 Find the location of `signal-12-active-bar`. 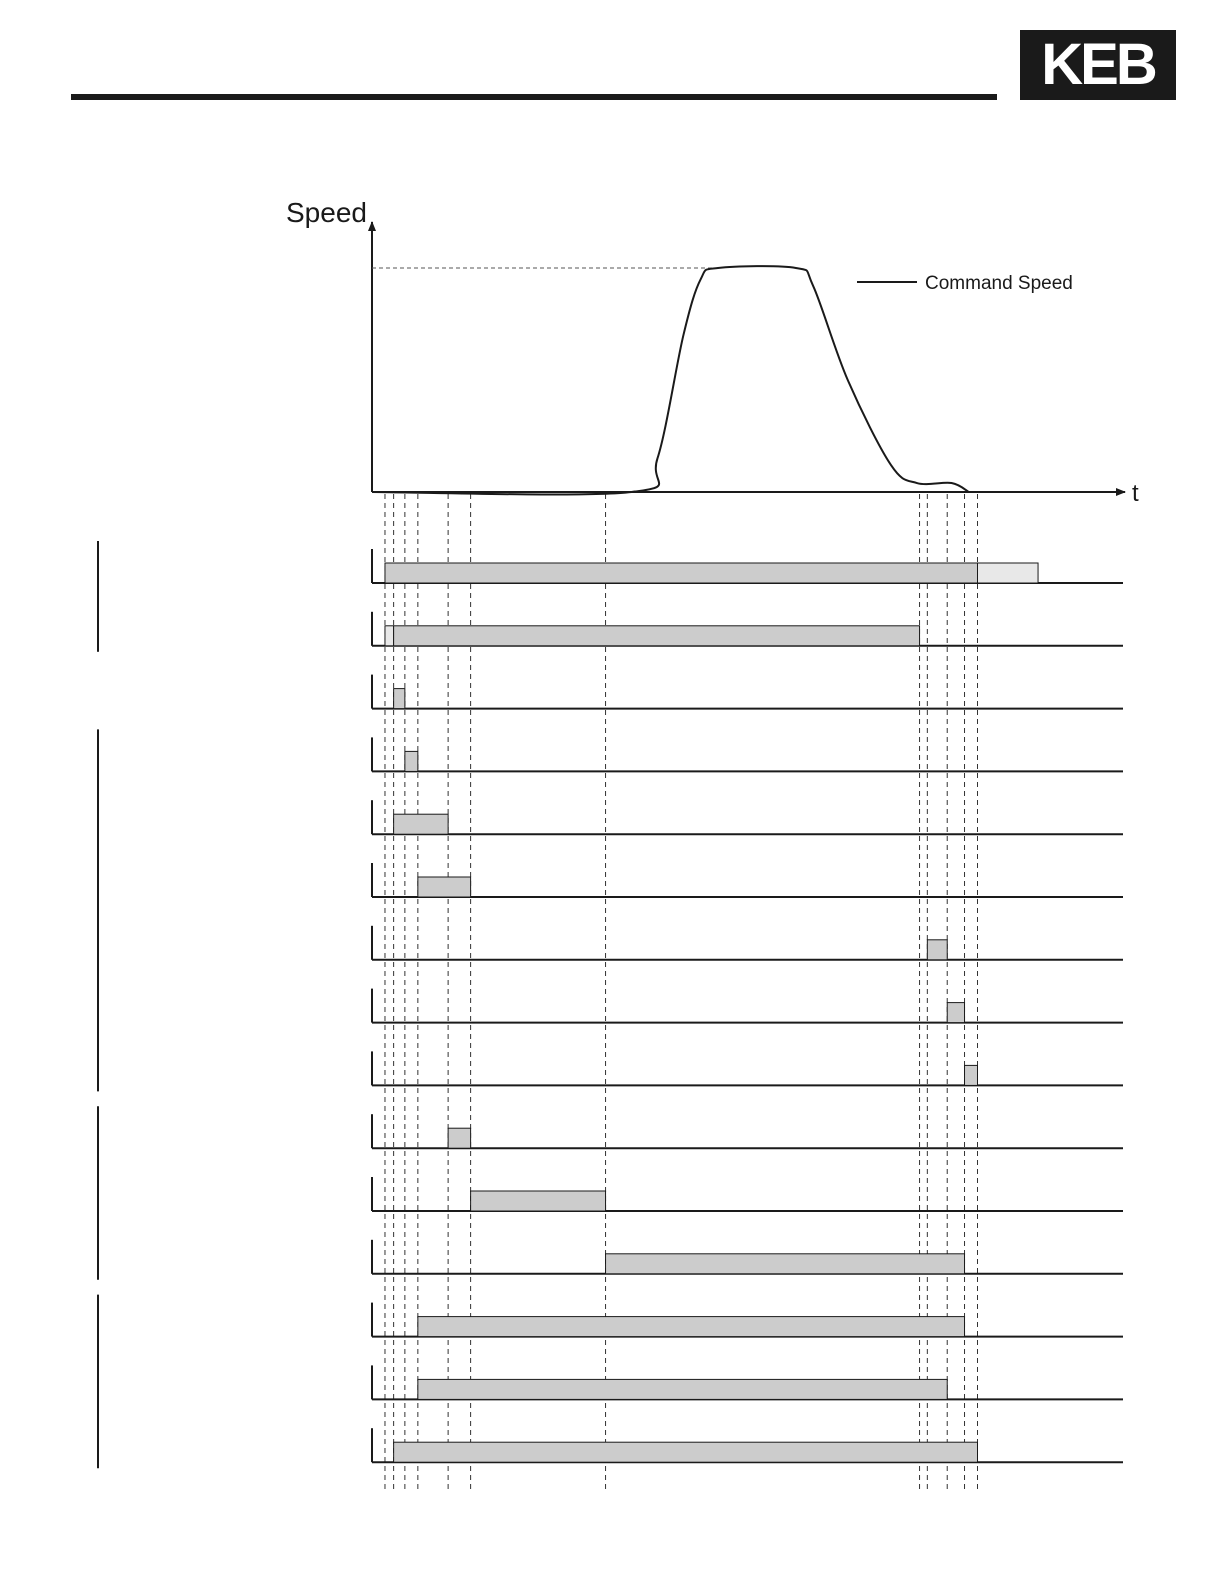

signal-12-active-bar is located at coordinates (785, 1264).